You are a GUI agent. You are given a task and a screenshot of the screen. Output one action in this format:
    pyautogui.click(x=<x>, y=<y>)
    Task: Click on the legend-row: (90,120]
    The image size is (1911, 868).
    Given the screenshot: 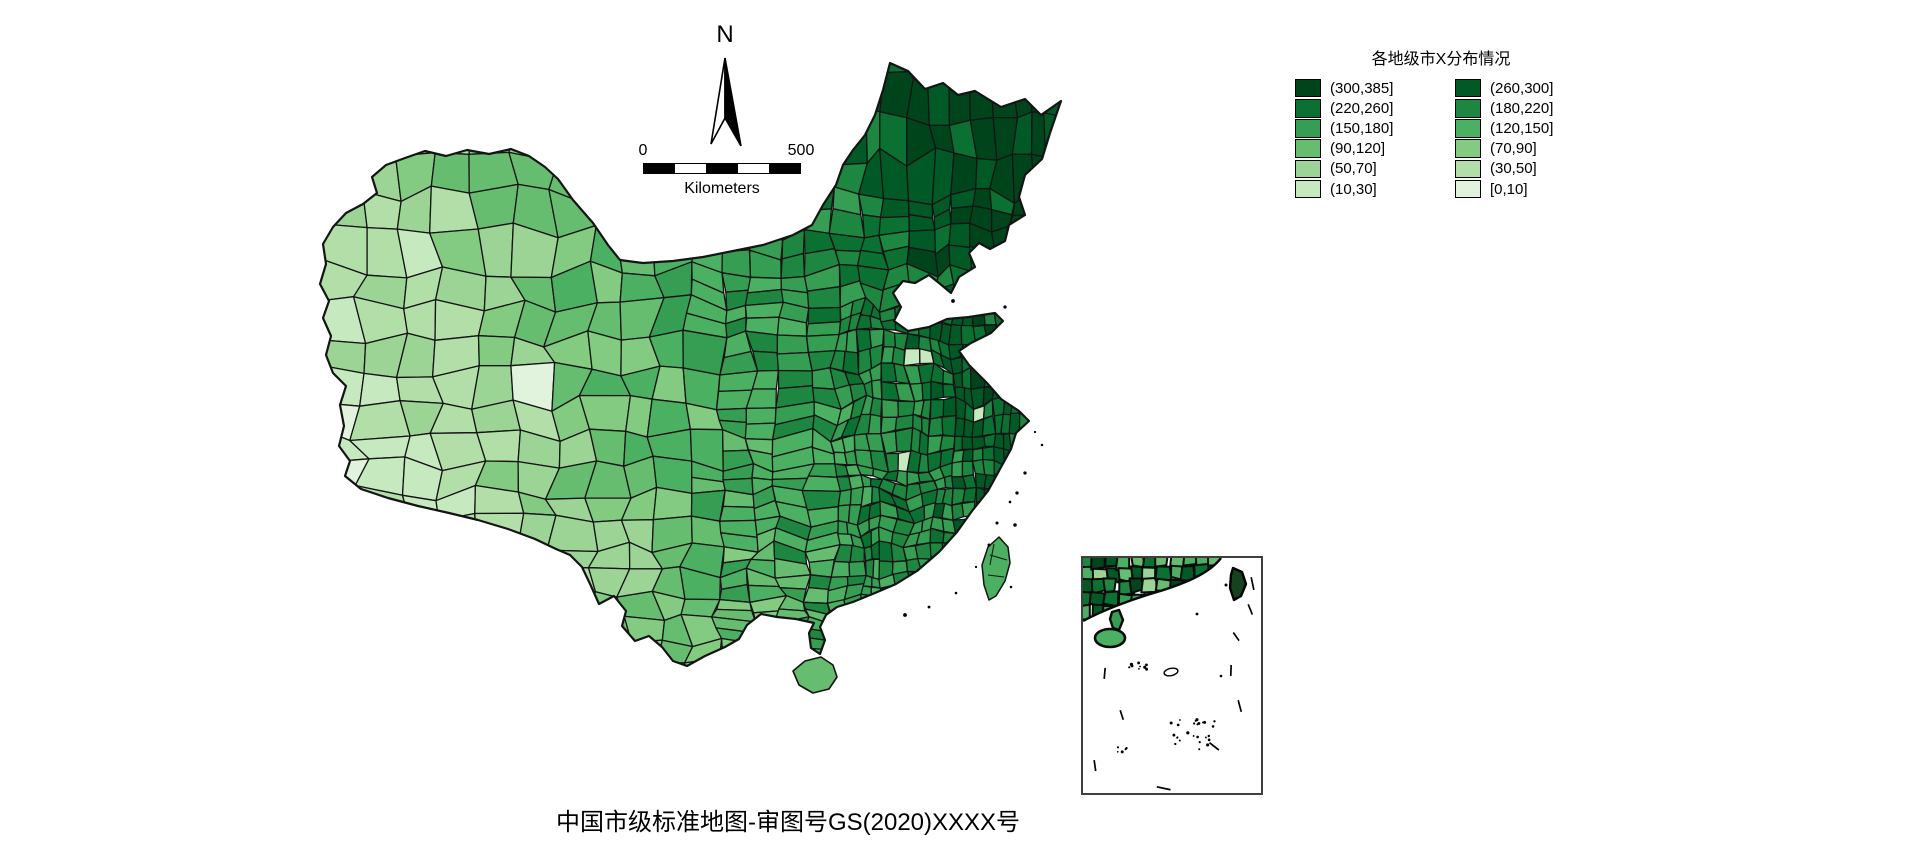 What is the action you would take?
    pyautogui.click(x=1375, y=149)
    